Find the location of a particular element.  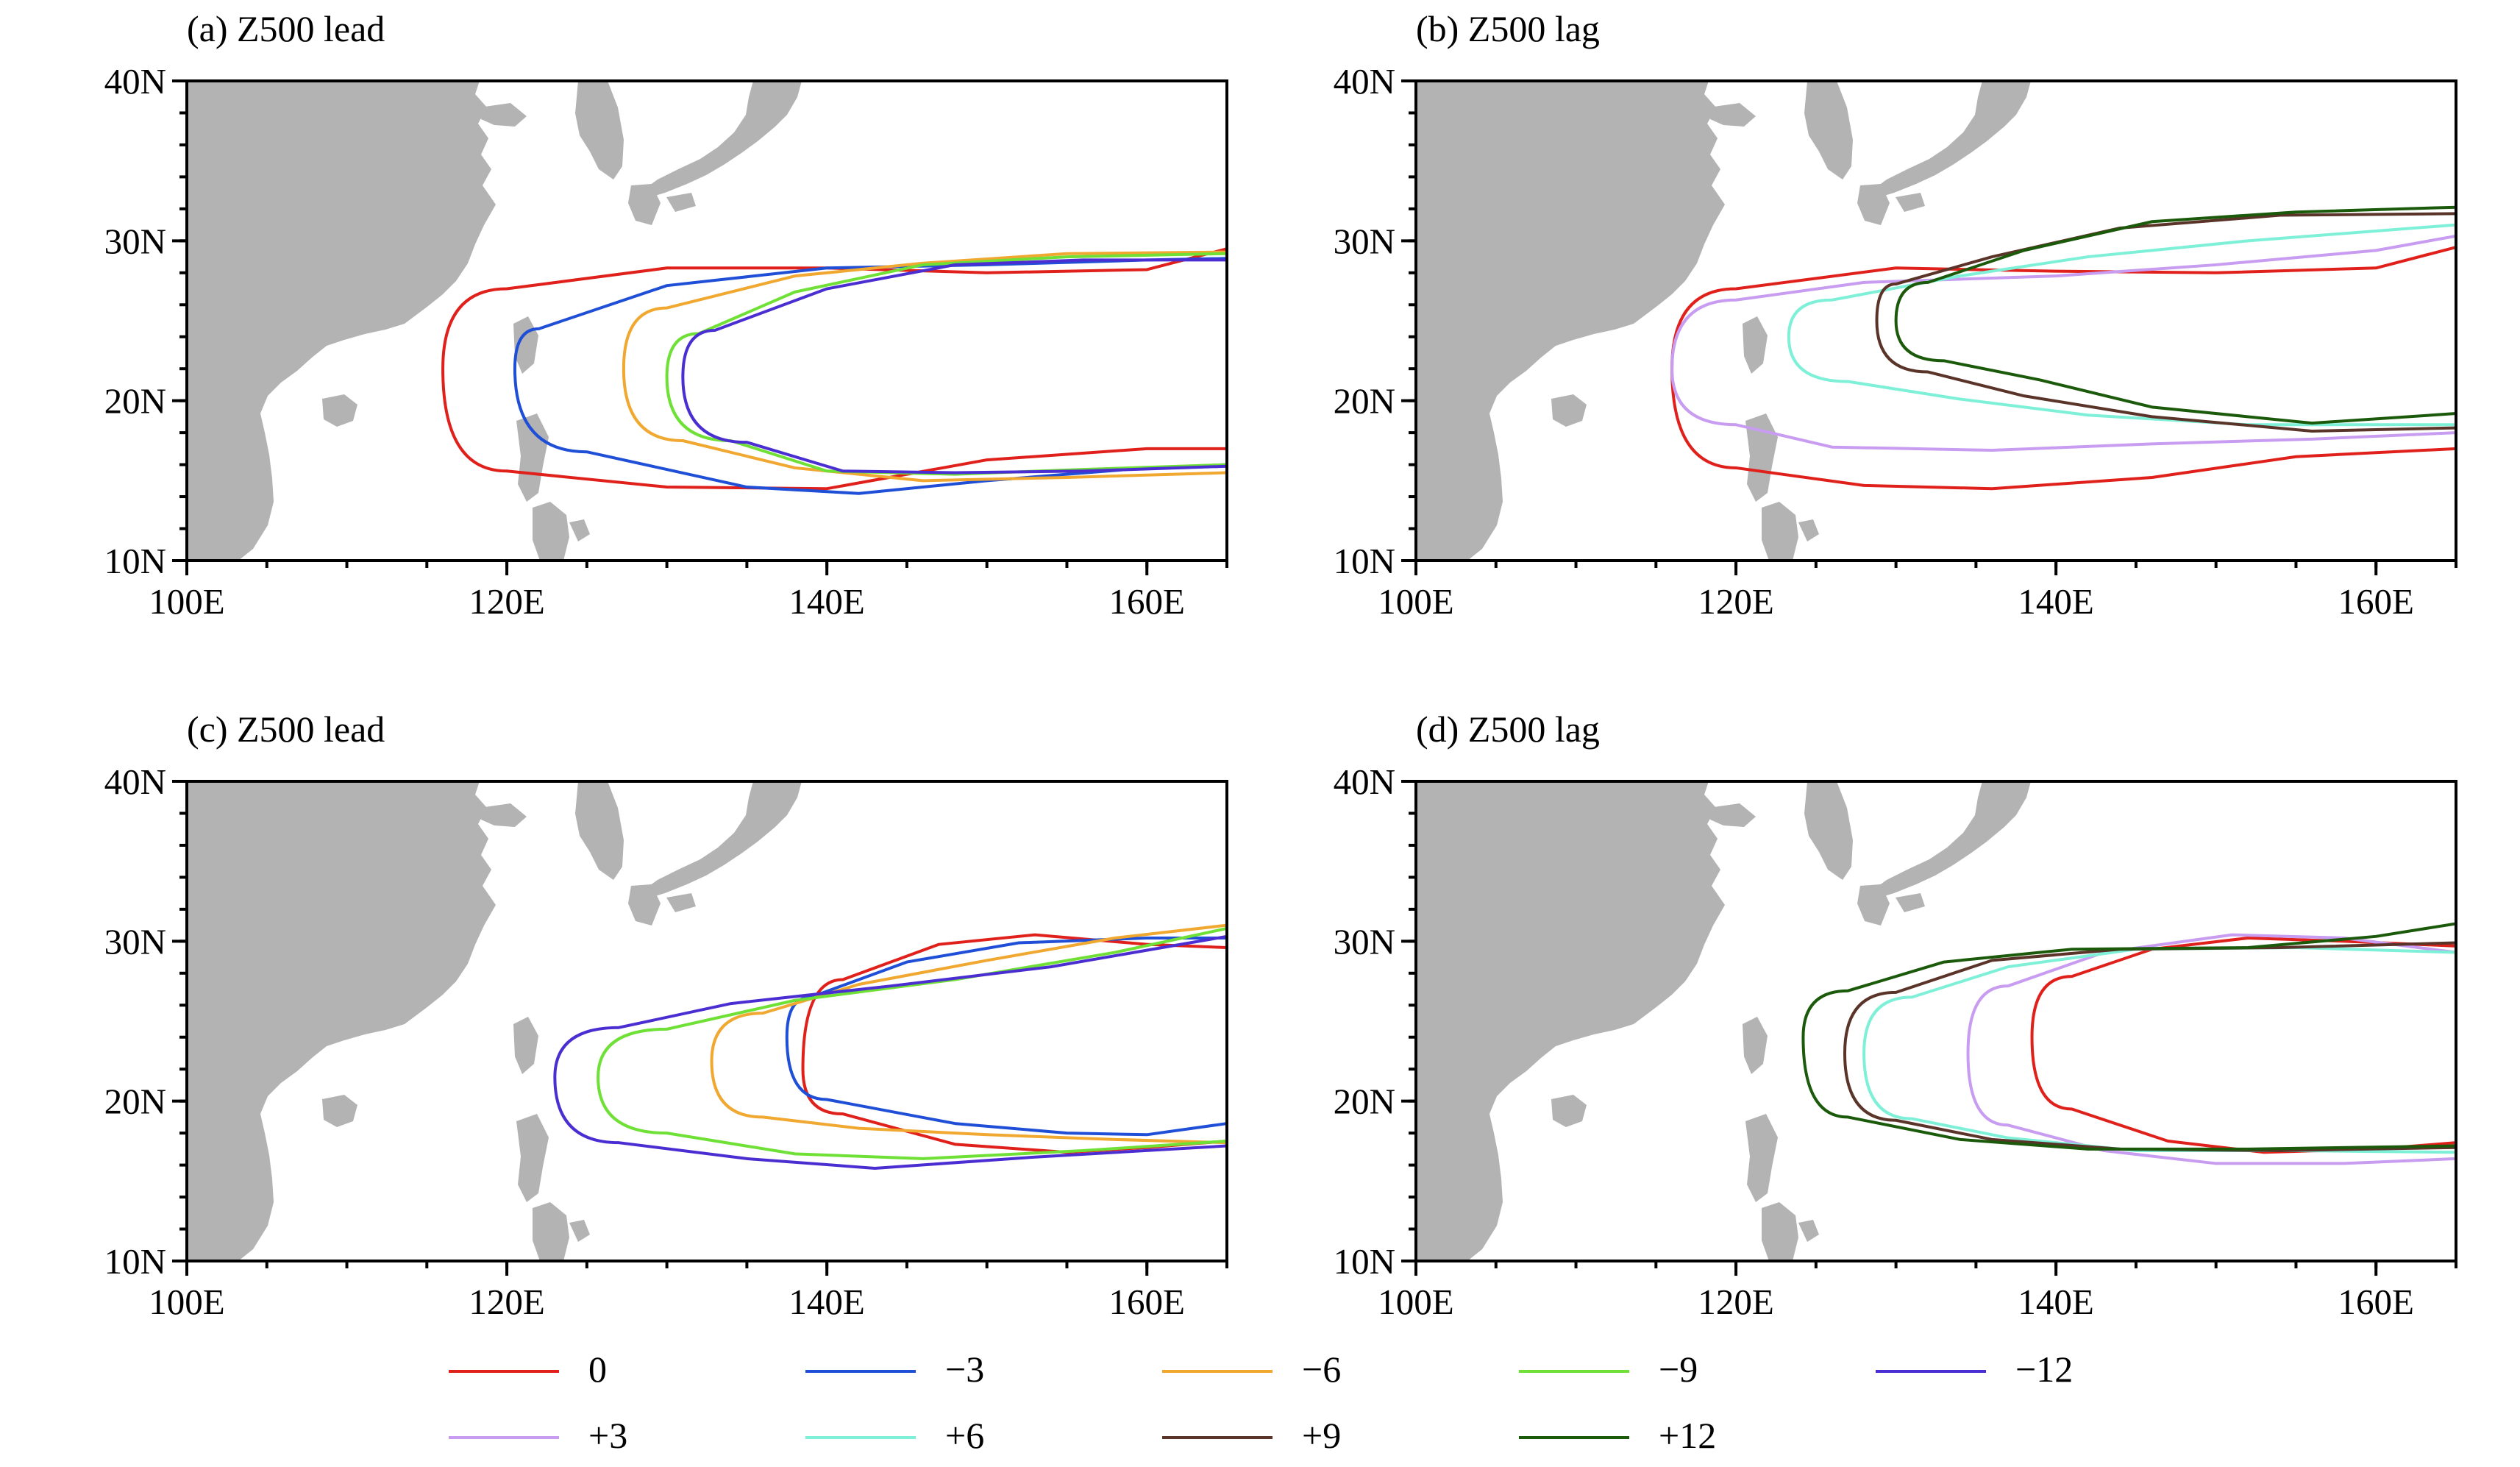

map-area-b is located at coordinates (1936, 321).